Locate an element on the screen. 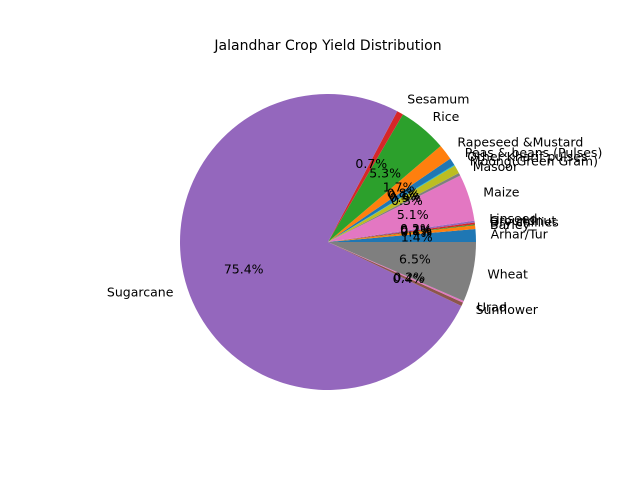 The width and height of the screenshot is (640, 484). slice-label: Urad is located at coordinates (492, 306).